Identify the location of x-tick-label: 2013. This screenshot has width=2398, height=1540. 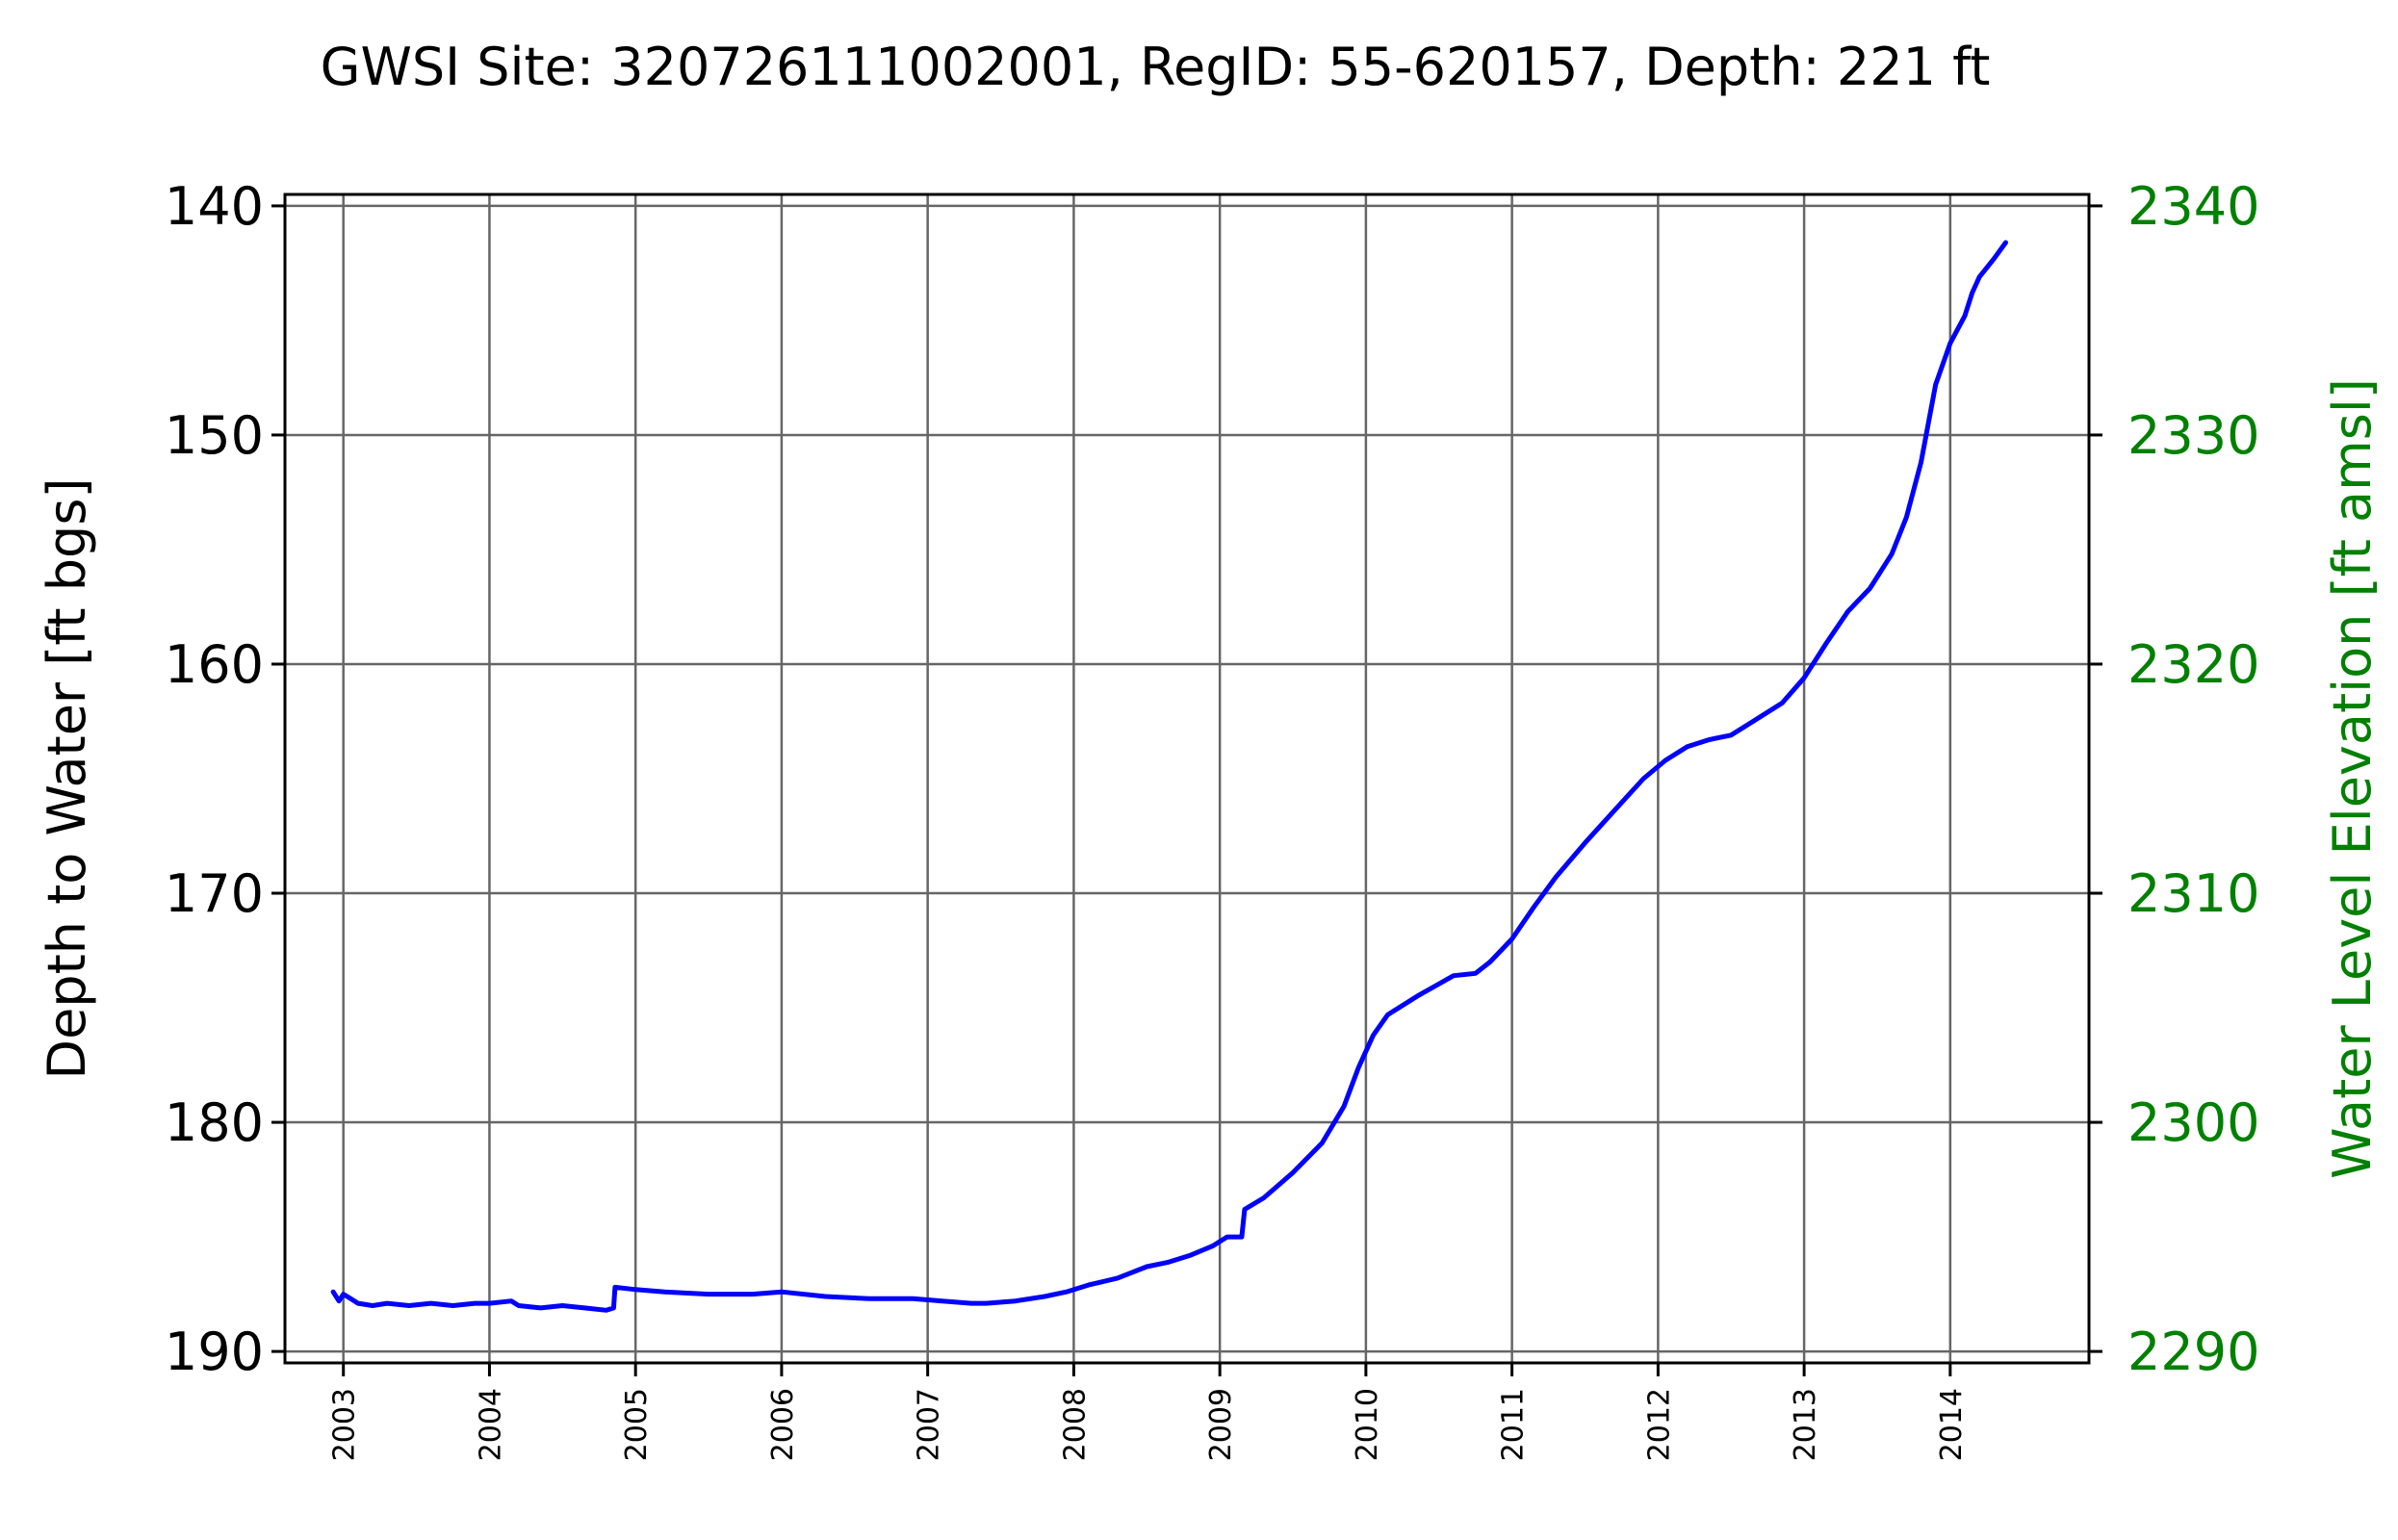
(1805, 1424).